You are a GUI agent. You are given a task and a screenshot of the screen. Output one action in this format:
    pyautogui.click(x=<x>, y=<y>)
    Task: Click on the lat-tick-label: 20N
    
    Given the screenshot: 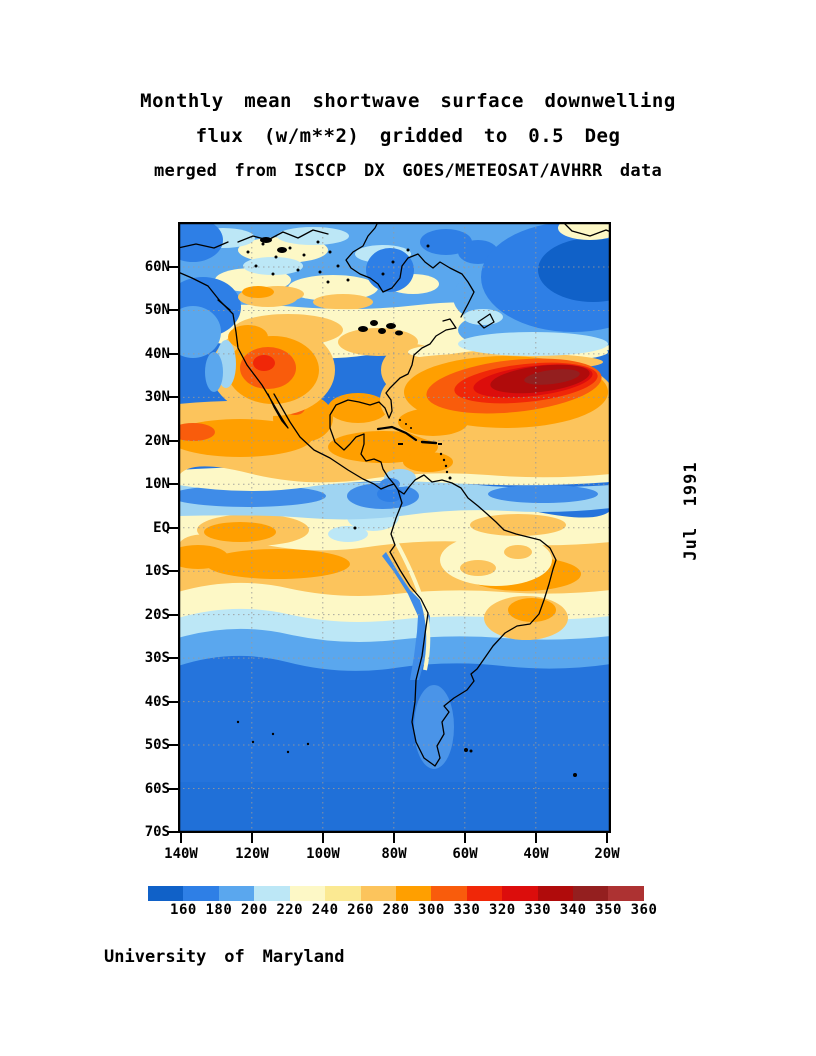 What is the action you would take?
    pyautogui.click(x=157, y=440)
    